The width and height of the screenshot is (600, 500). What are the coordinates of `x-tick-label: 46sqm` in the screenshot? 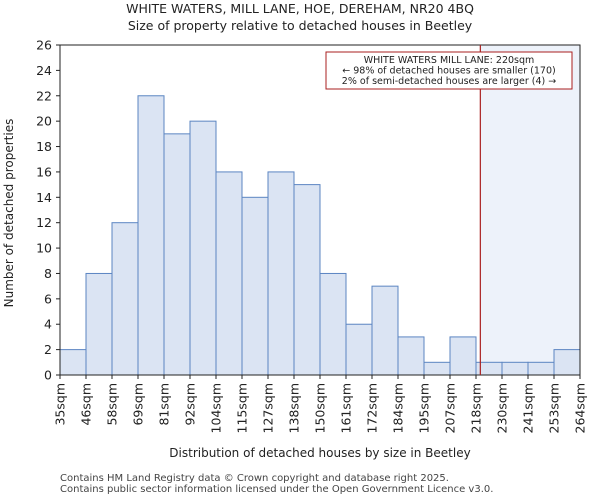 It's located at (86, 404).